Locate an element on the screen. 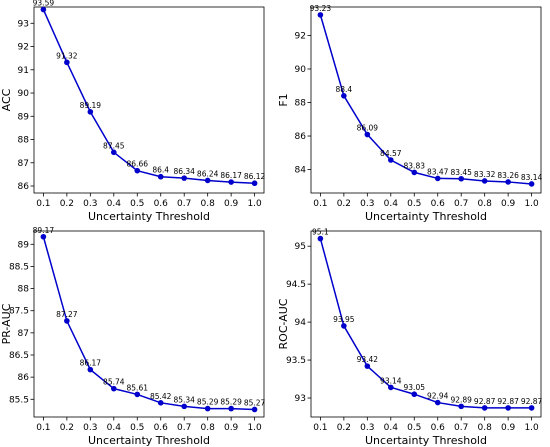 This screenshot has width=550, height=447. chart-roc-auc-data-label: 92.94 is located at coordinates (438, 396).